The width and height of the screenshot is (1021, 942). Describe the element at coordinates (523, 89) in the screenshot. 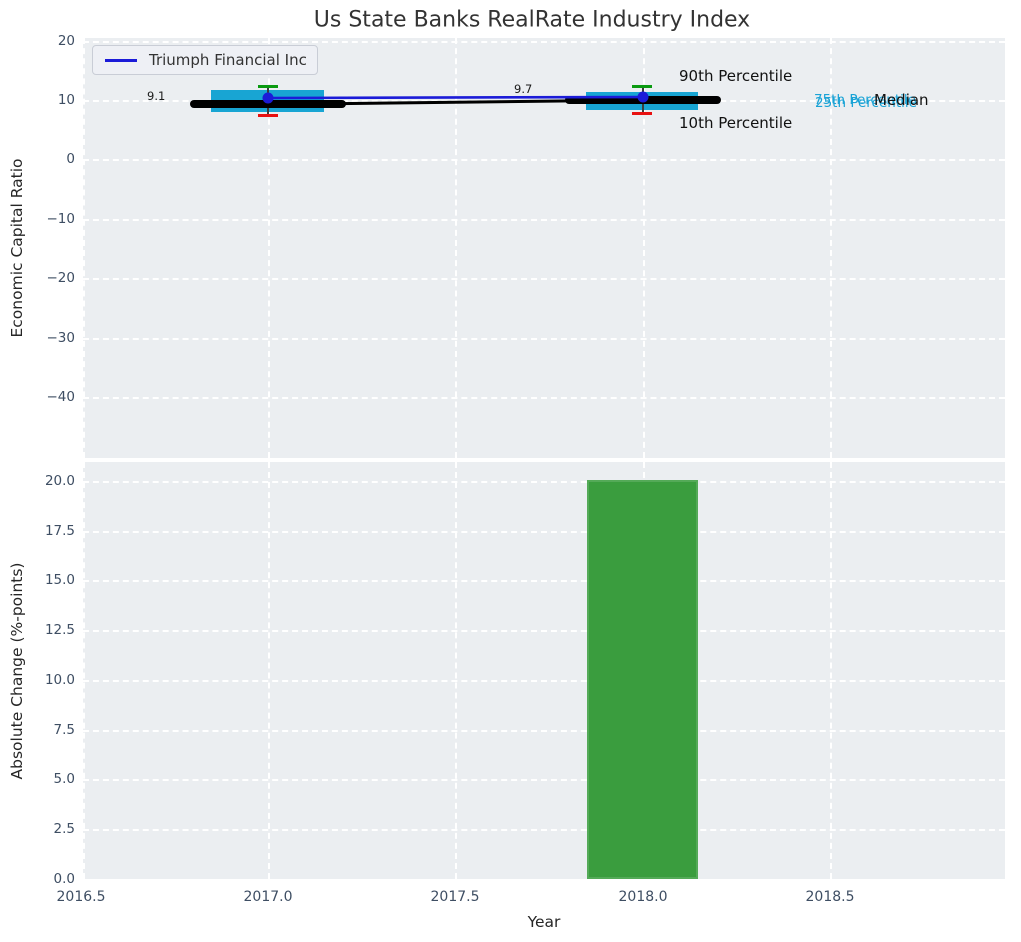

I see `median-value-label-2018: 9.7` at that location.